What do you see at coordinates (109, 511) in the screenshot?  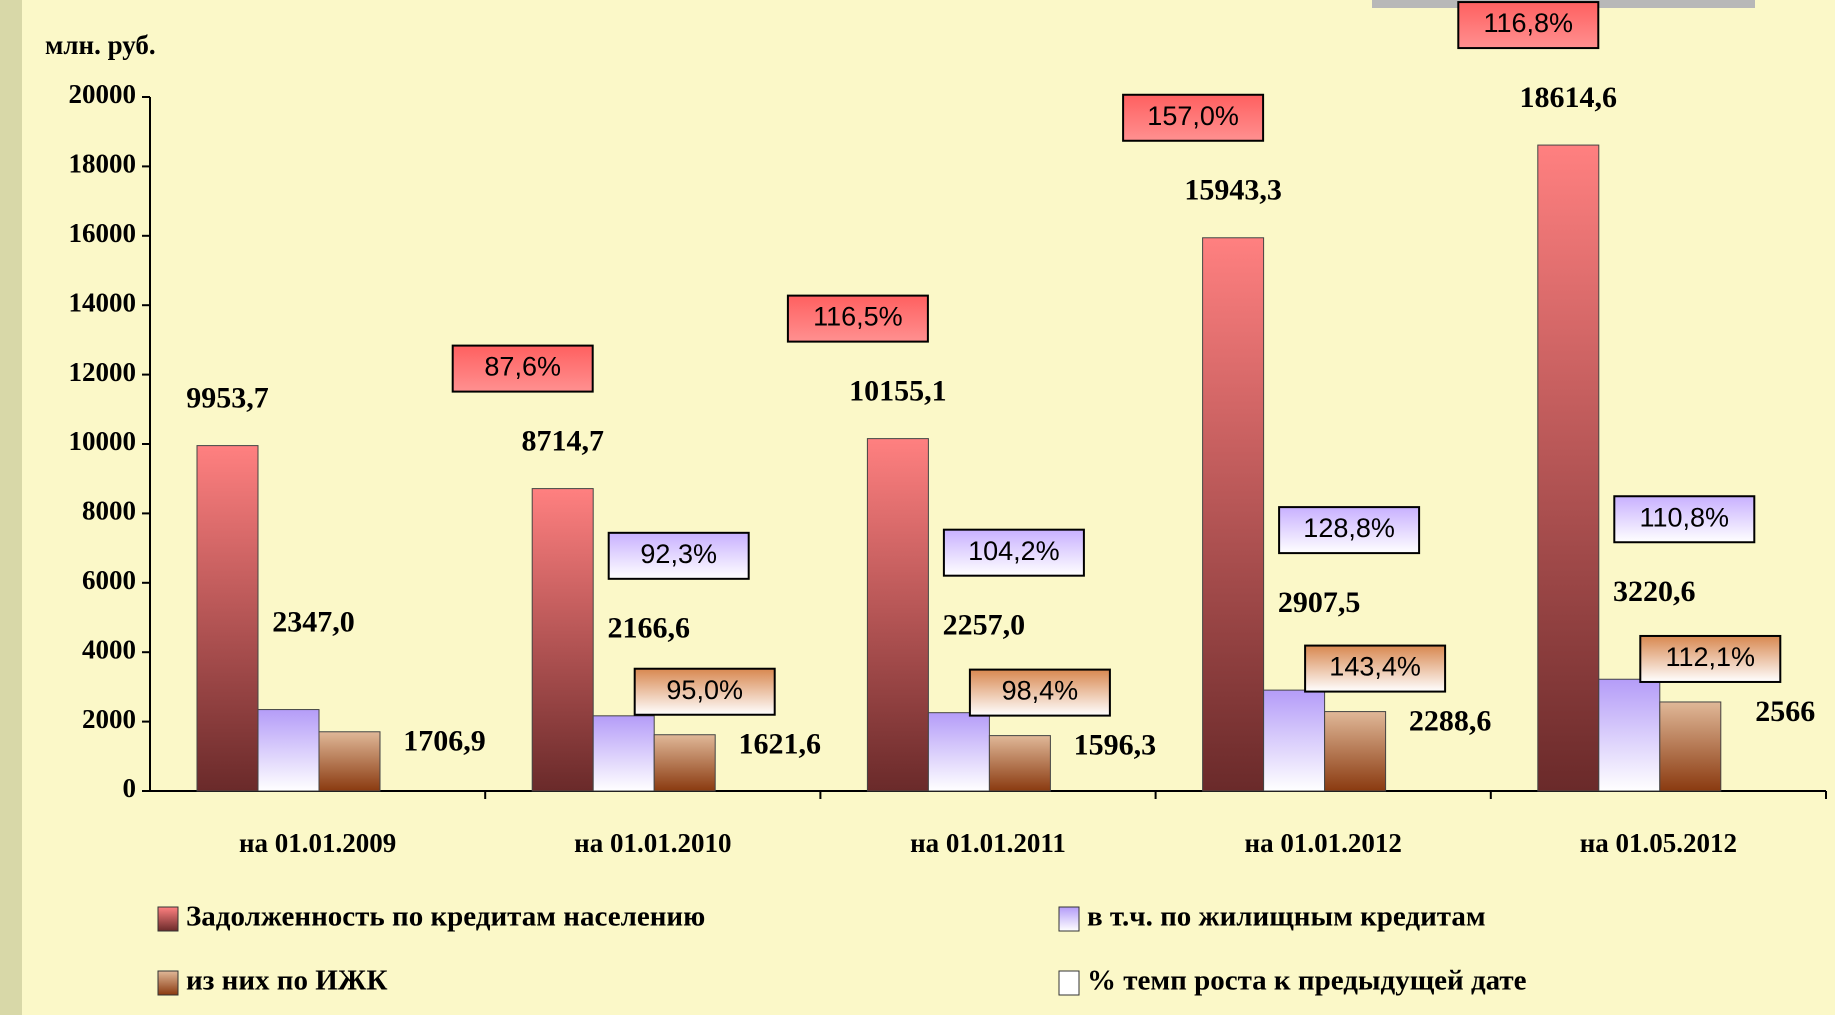 I see `y-tick-label: 8000` at bounding box center [109, 511].